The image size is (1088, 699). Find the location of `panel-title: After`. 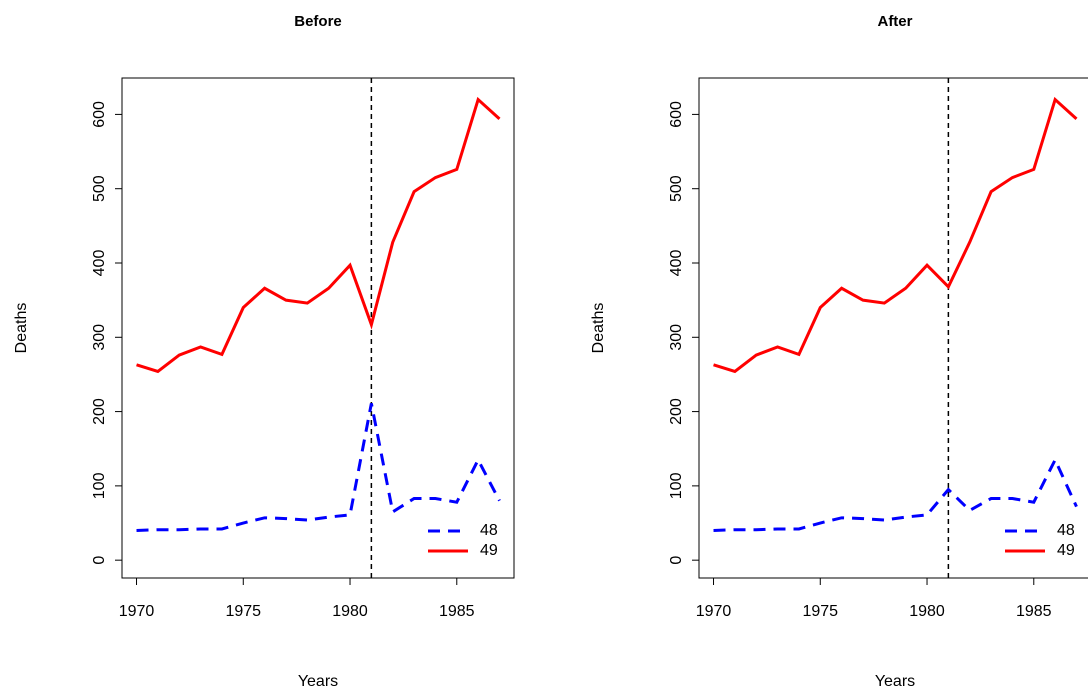

panel-title: After is located at coordinates (894, 21).